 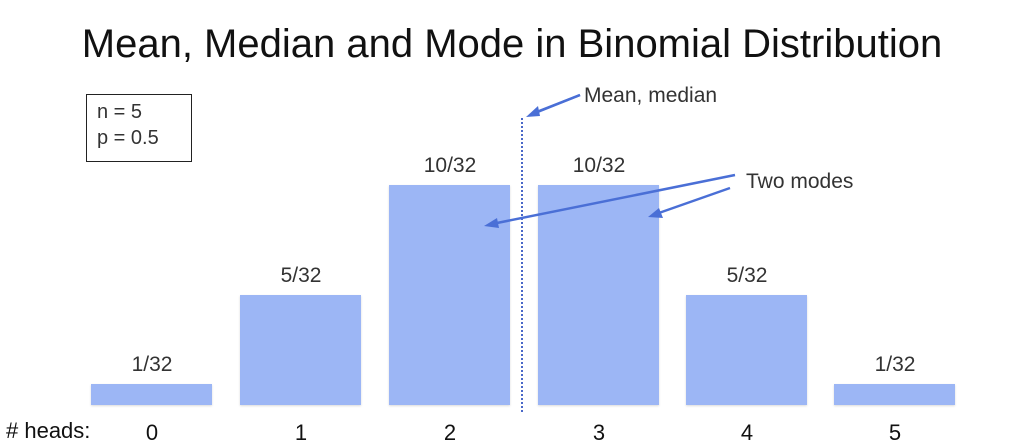 What do you see at coordinates (450, 432) in the screenshot?
I see `x-tick-2: 2` at bounding box center [450, 432].